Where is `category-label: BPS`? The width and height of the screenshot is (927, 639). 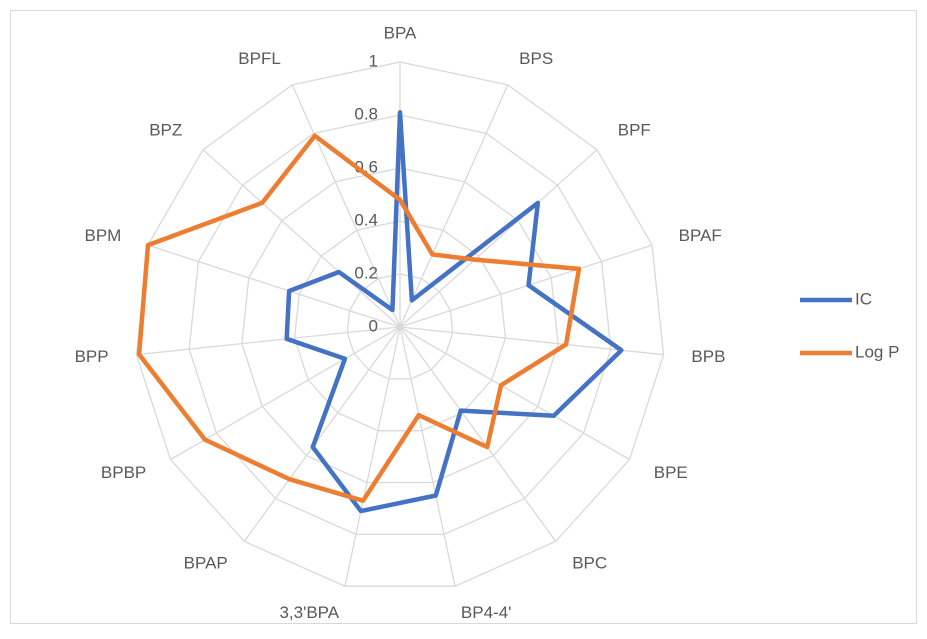
category-label: BPS is located at coordinates (536, 58).